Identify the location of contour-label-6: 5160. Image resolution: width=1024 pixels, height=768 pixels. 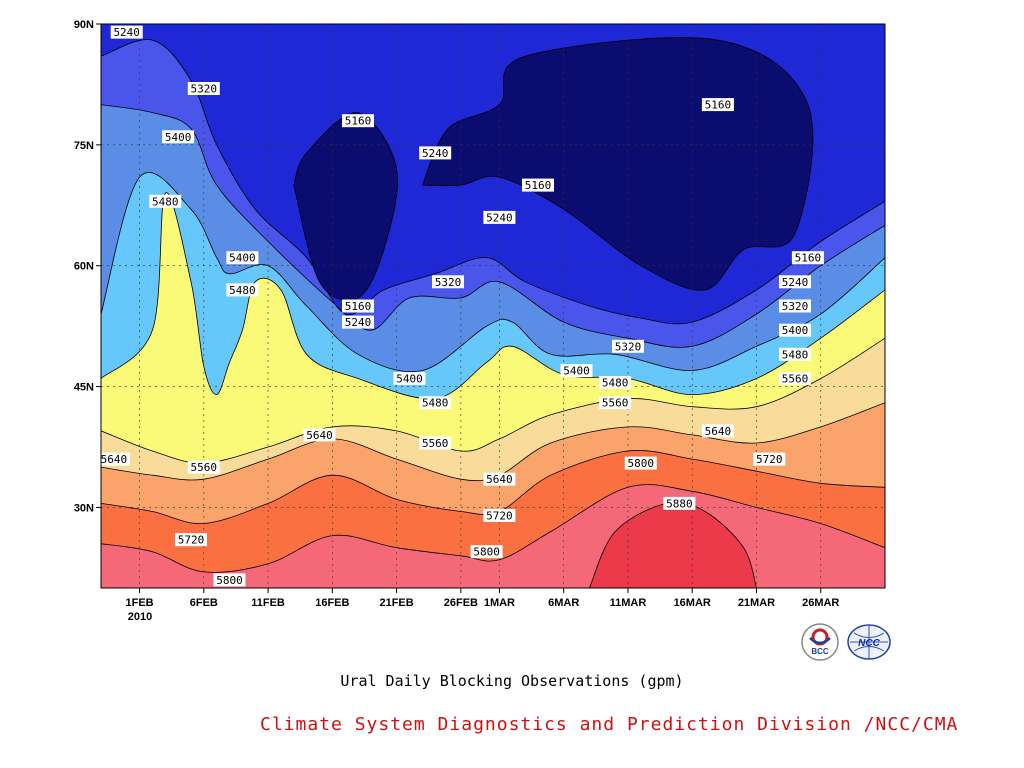
(358, 121).